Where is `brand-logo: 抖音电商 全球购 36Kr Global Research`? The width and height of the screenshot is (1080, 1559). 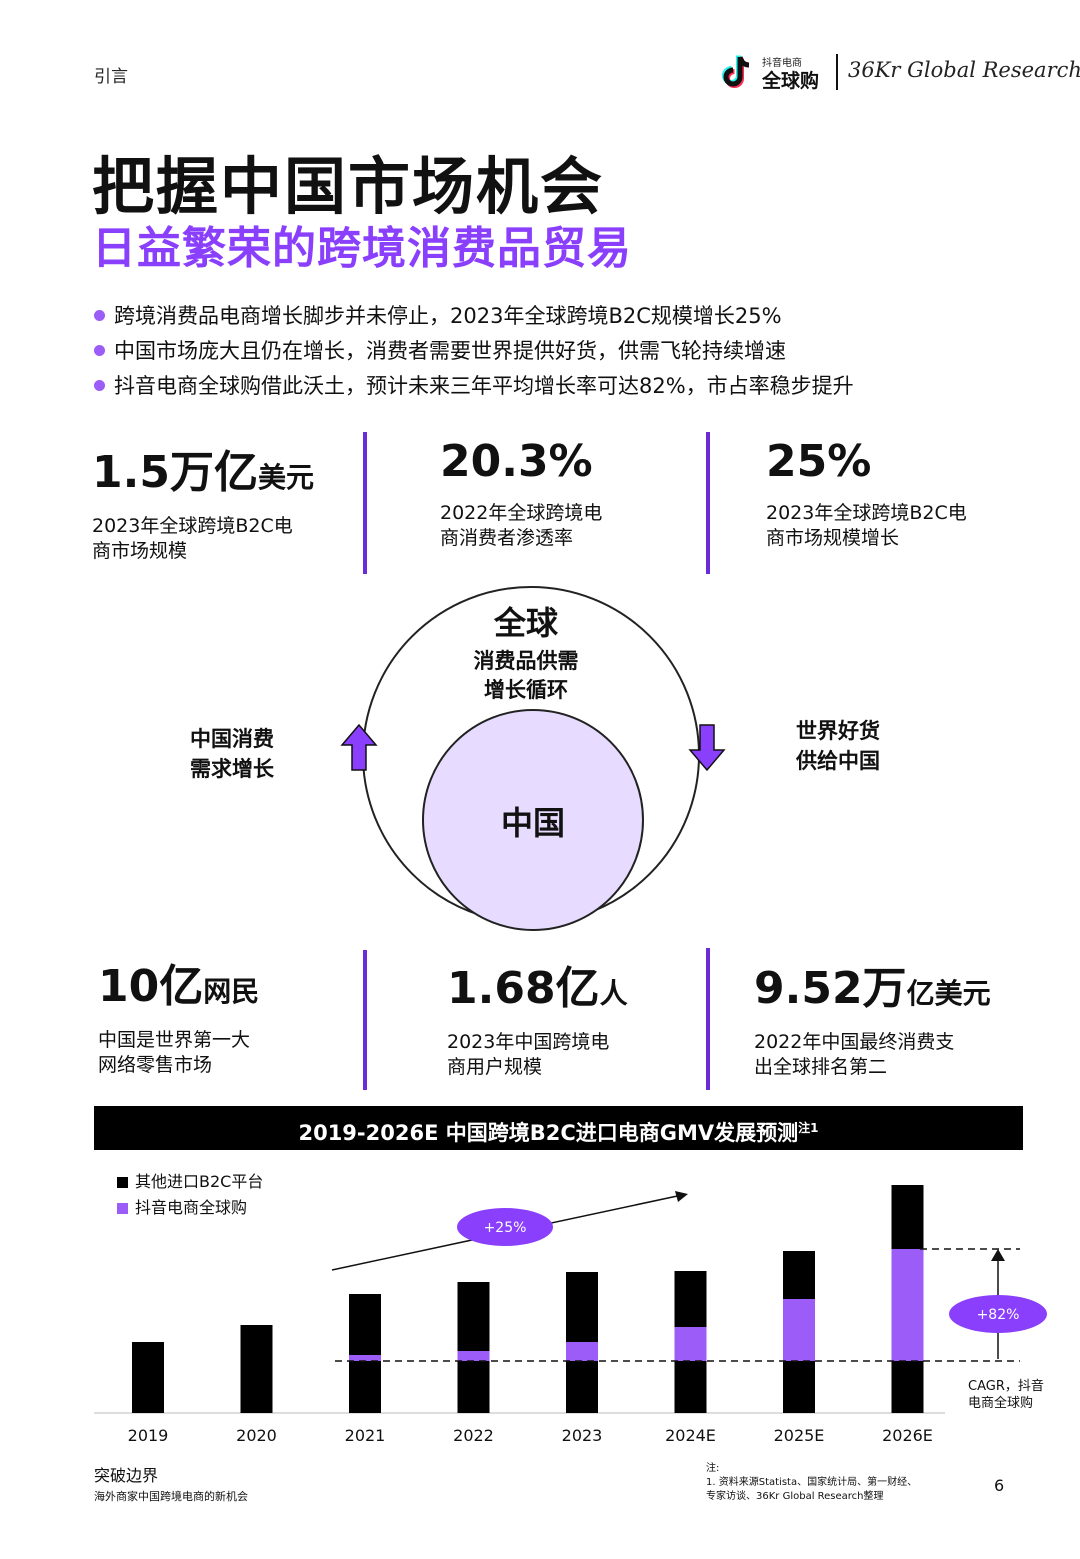
brand-logo: 抖音电商 全球购 36Kr Global Research is located at coordinates (900, 73).